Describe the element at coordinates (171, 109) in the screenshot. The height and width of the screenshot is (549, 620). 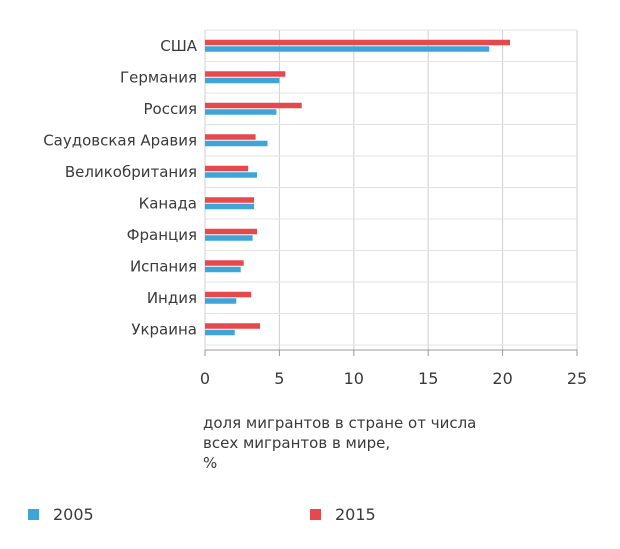
I see `category-label: Россия` at that location.